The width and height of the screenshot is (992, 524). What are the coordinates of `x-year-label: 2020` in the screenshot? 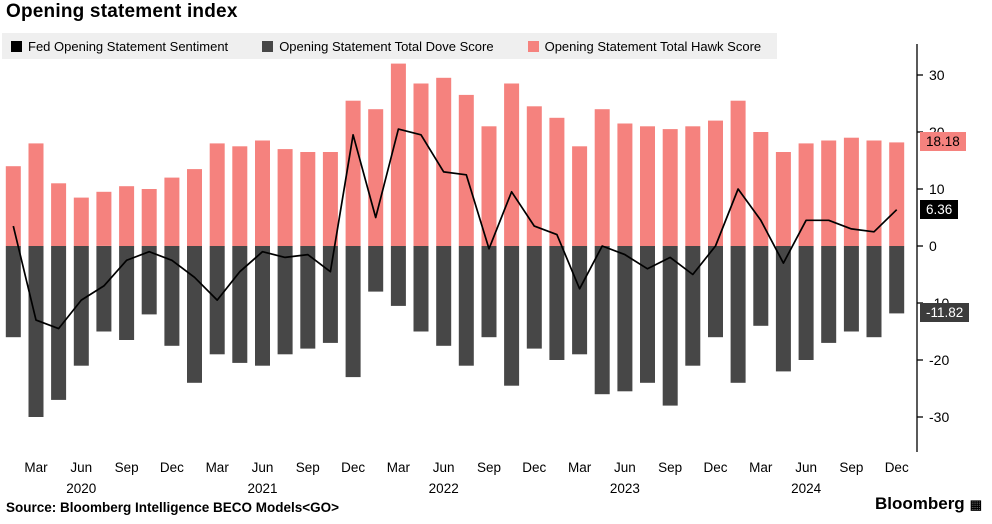 It's located at (81, 488).